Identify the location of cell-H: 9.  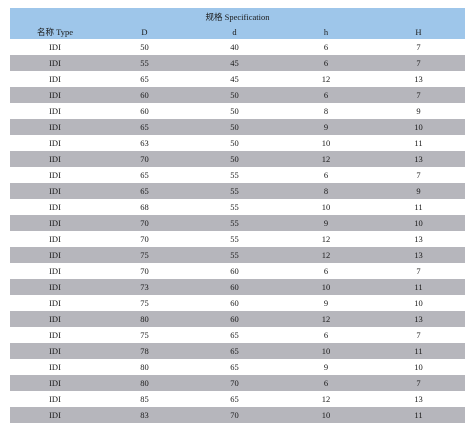
(418, 191).